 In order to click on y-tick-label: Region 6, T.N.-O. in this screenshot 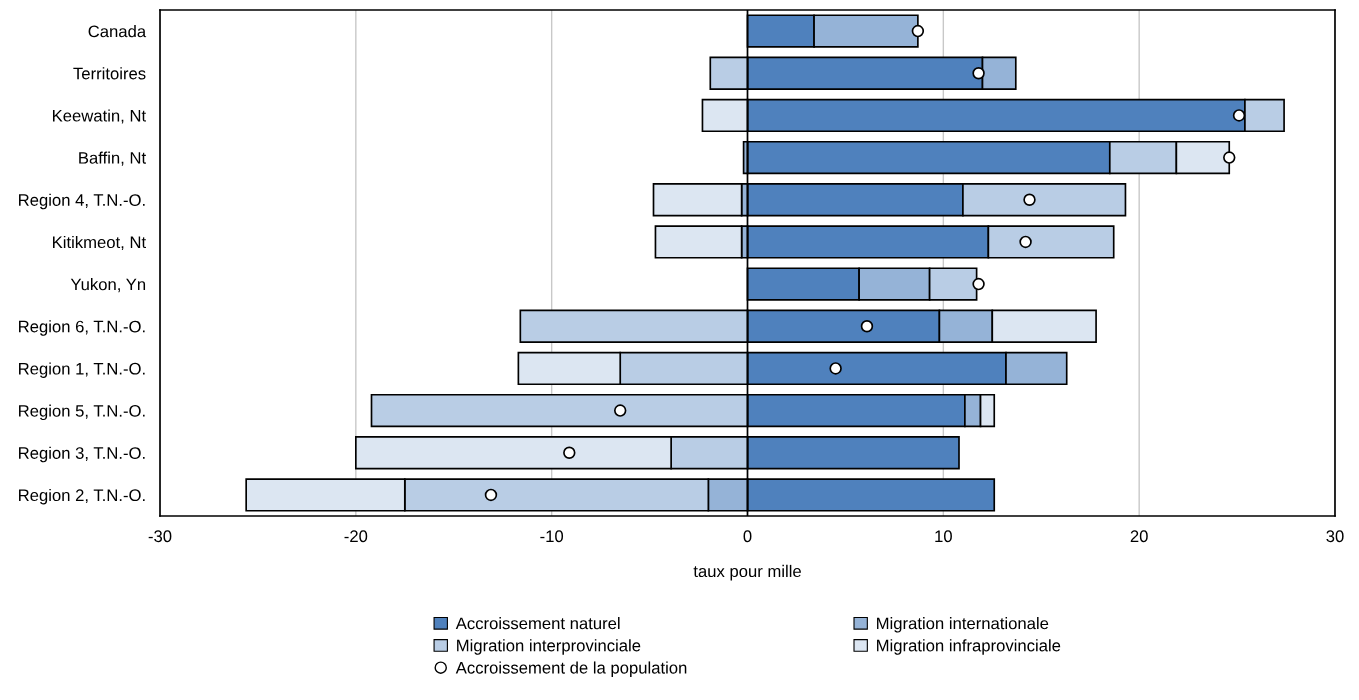, I will do `click(82, 328)`.